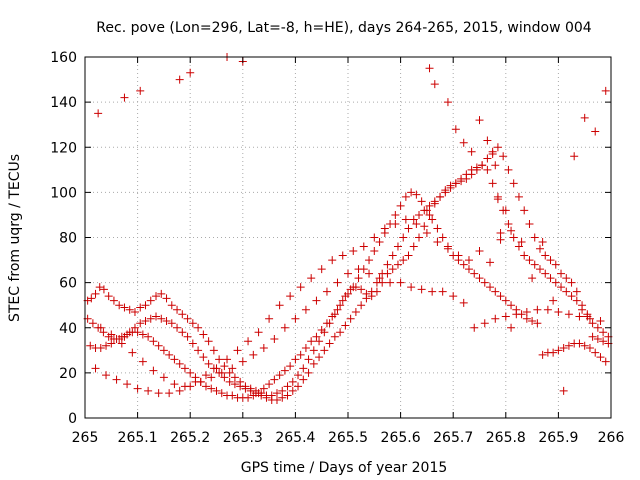  Describe the element at coordinates (63, 58) in the screenshot. I see `y-tick-label: 160` at that location.